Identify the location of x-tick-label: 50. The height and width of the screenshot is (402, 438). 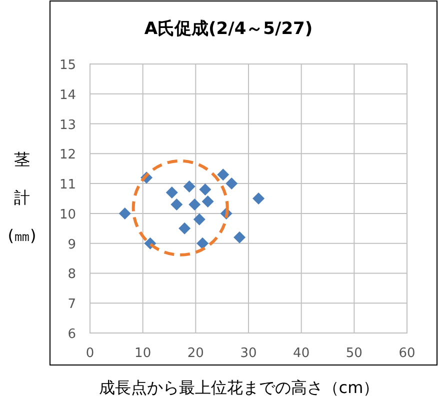
(354, 353).